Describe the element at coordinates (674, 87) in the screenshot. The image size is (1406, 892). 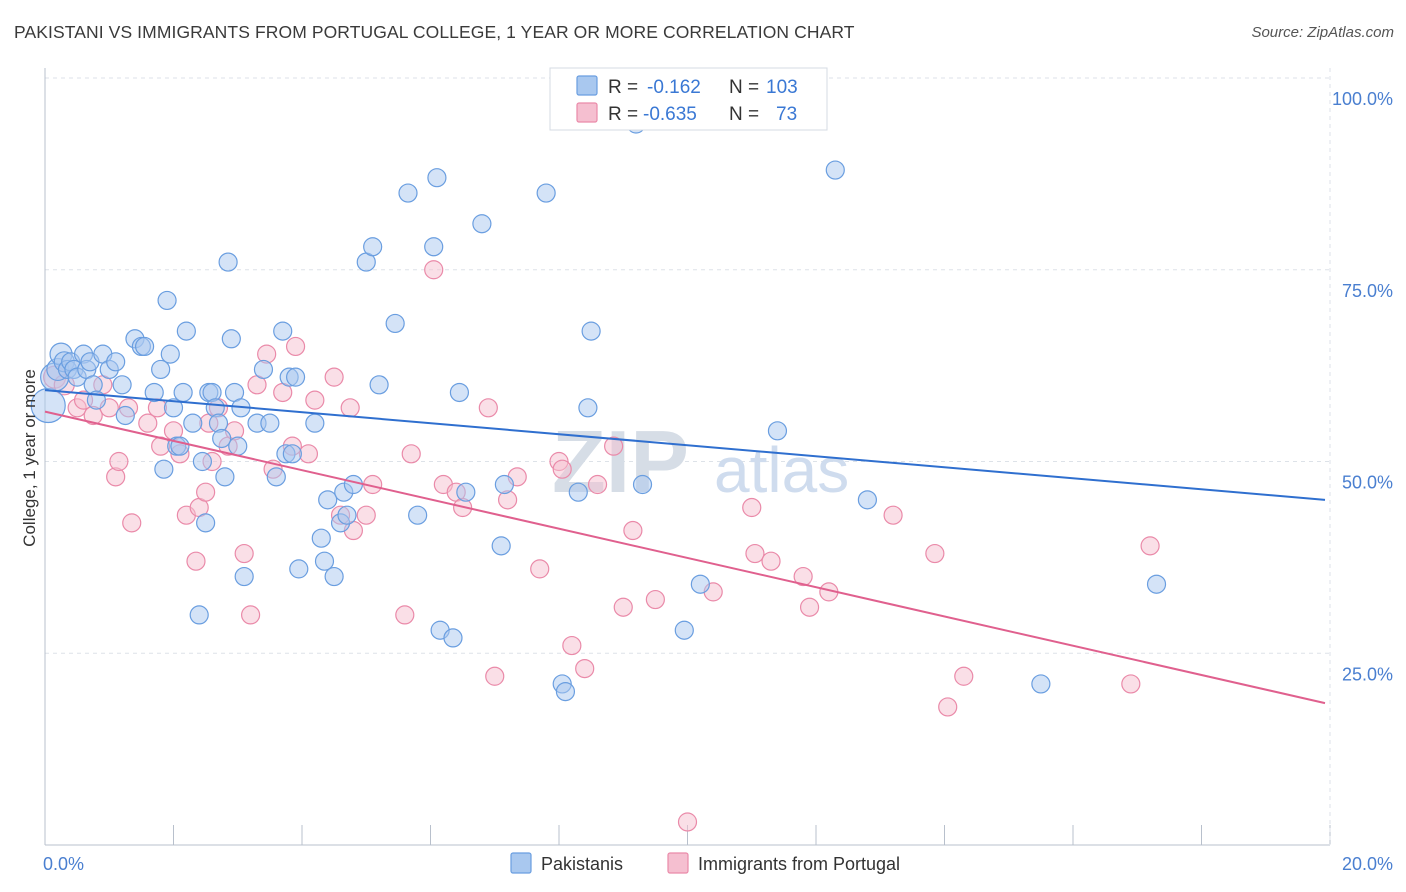
I see `stats-r-value-pakistanis: -0.162` at that location.